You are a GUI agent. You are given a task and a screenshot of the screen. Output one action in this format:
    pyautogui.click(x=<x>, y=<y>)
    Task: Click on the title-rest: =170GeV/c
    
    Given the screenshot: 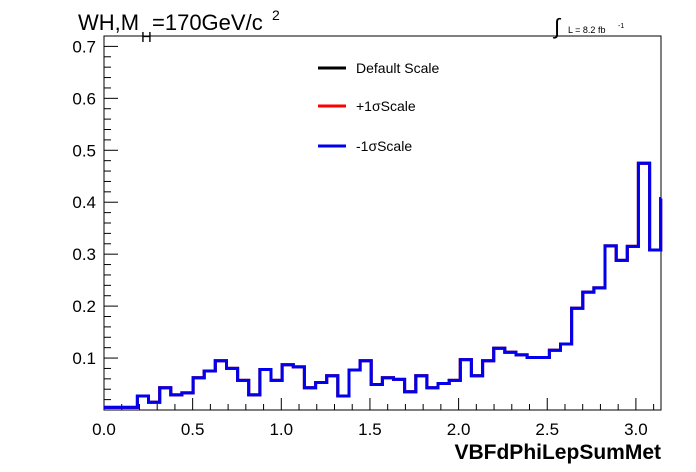 What is the action you would take?
    pyautogui.click(x=207, y=22)
    